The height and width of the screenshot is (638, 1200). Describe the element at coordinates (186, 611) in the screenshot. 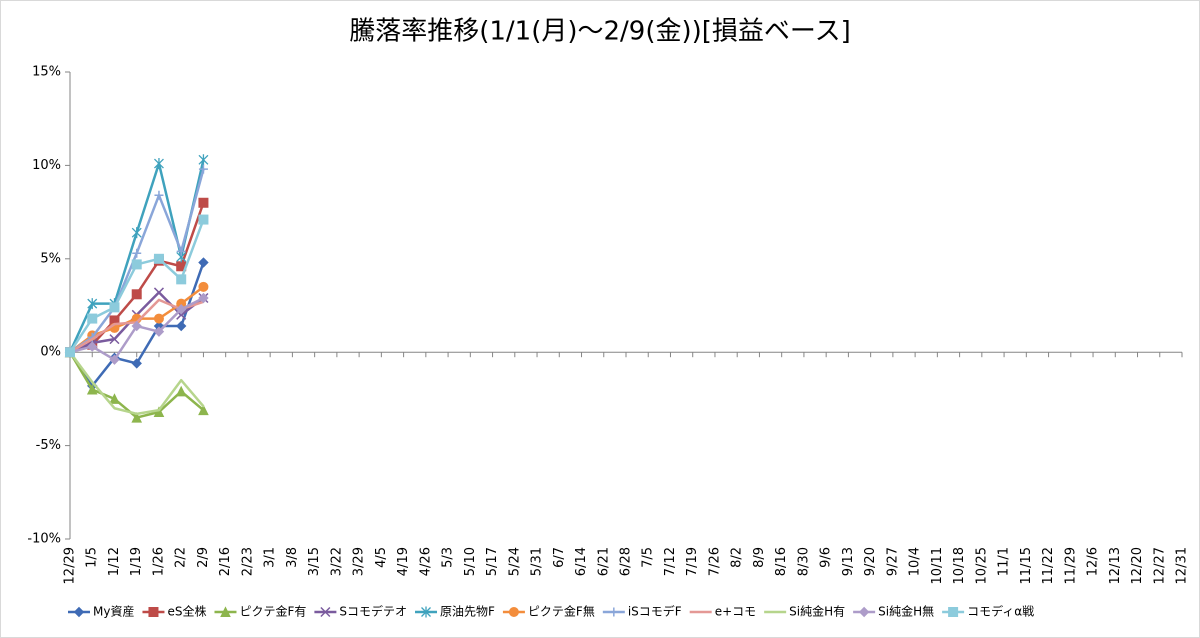

I see `legend-label: eS全株` at that location.